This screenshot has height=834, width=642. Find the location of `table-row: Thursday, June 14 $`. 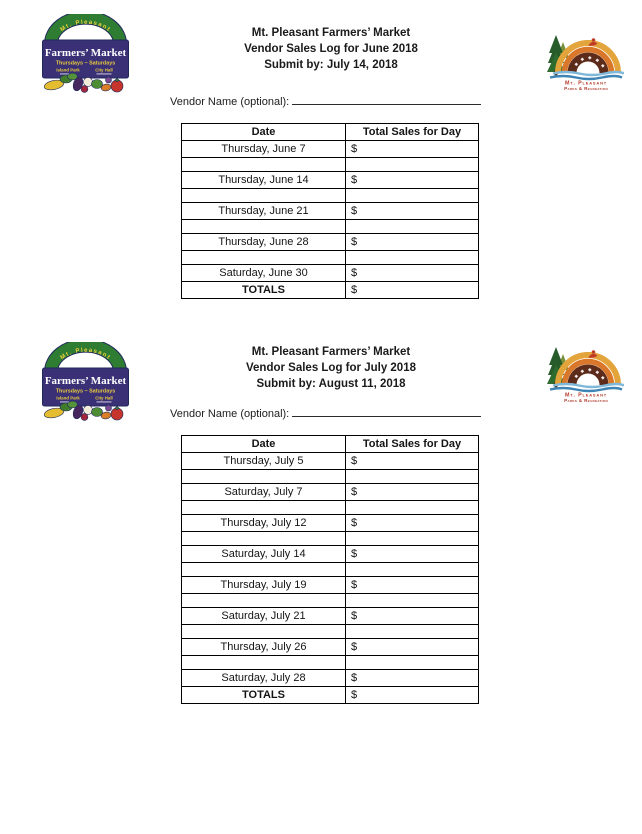

table-row: Thursday, June 14 $ is located at coordinates (330, 180).